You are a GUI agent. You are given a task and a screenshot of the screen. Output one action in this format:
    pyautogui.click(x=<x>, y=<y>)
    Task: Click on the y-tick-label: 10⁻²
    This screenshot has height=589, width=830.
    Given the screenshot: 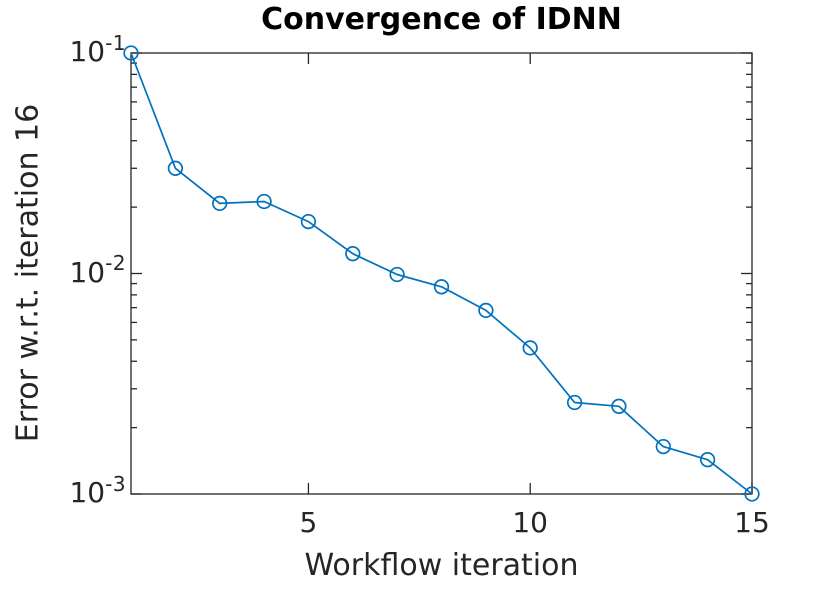 What is the action you would take?
    pyautogui.click(x=97, y=270)
    